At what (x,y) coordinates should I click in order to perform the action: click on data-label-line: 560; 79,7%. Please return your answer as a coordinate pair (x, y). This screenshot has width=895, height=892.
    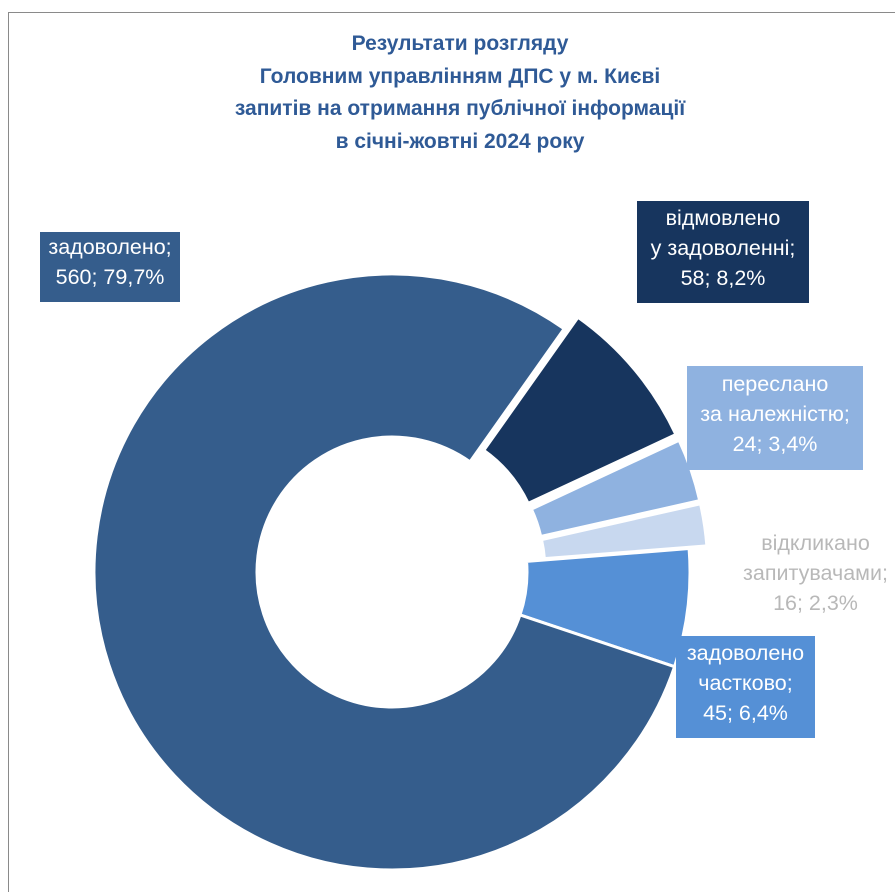
    Looking at the image, I should click on (110, 277).